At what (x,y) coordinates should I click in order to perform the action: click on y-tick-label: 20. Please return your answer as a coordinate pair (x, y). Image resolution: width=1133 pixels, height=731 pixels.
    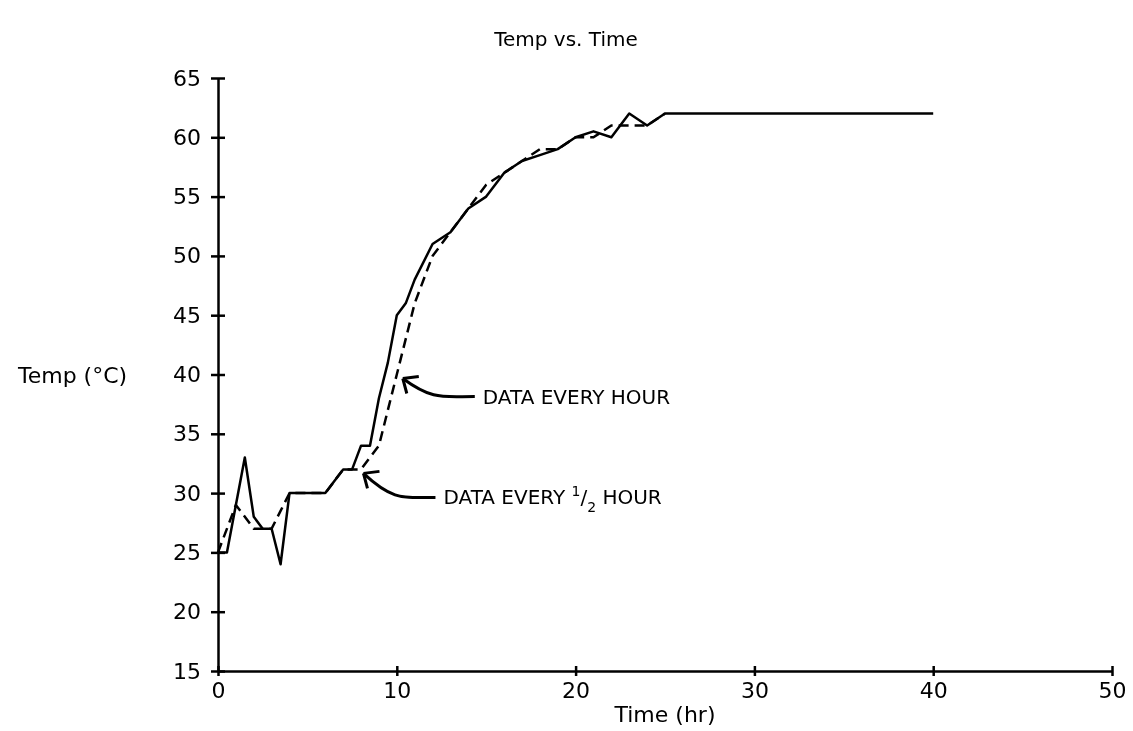
    Looking at the image, I should click on (187, 612).